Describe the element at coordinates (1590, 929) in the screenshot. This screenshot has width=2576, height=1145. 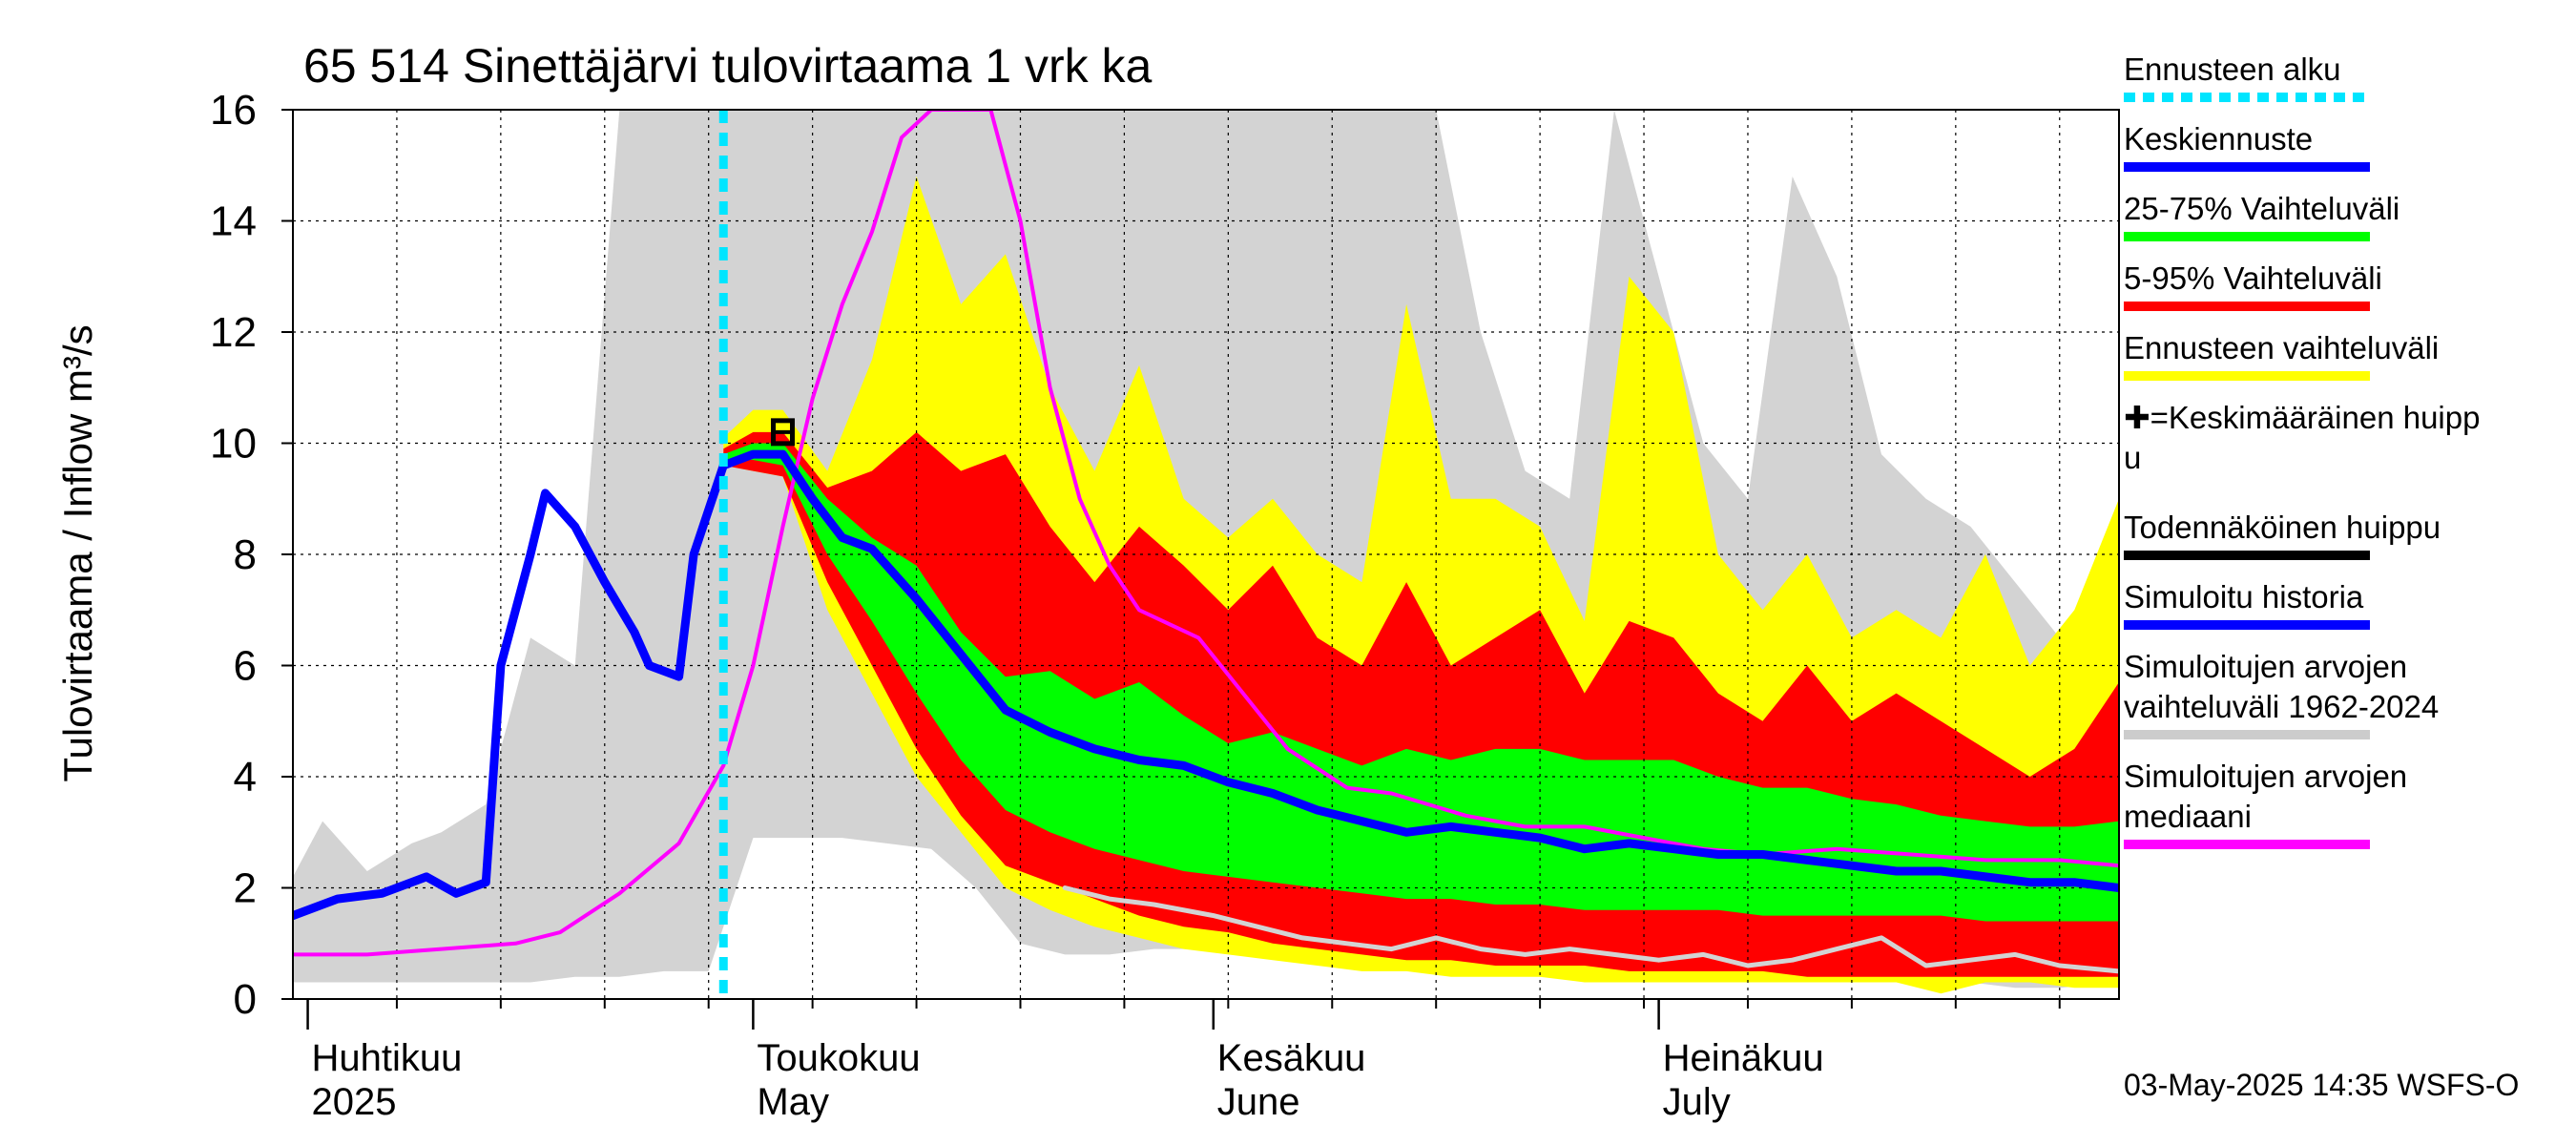
I see `line-minimiennuste` at that location.